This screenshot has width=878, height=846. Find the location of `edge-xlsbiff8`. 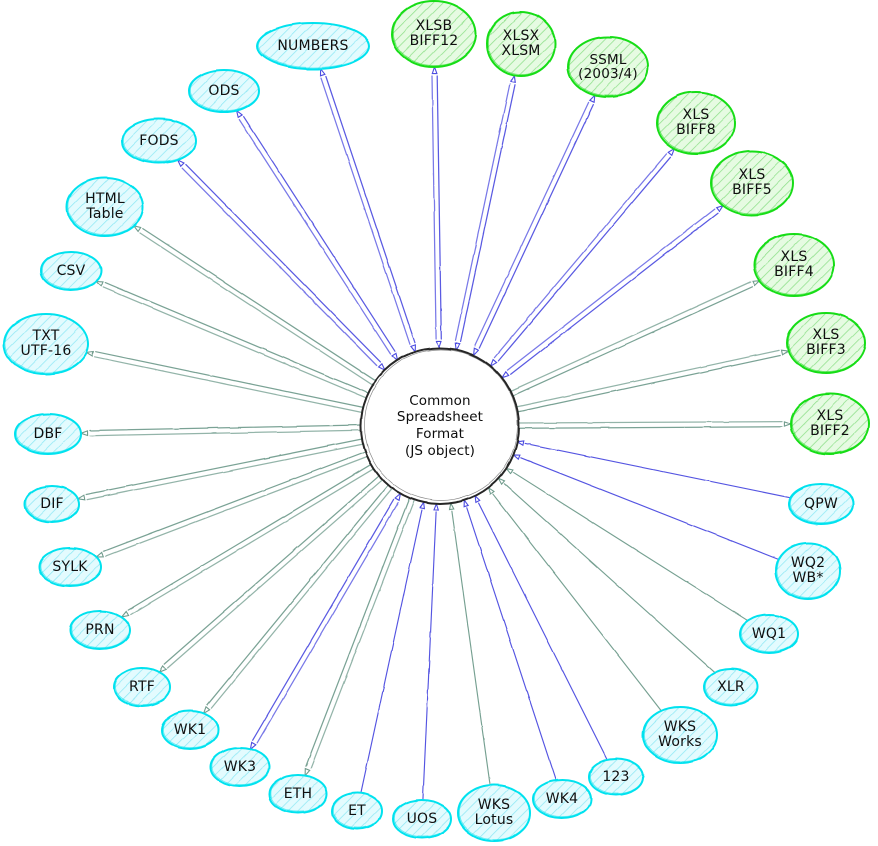

edge-xlsbiff8 is located at coordinates (582, 257).